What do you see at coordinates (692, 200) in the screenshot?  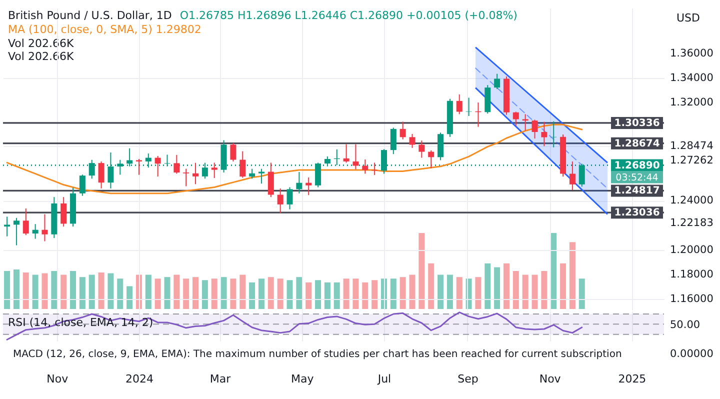 I see `y-tick-label: 1.24000` at bounding box center [692, 200].